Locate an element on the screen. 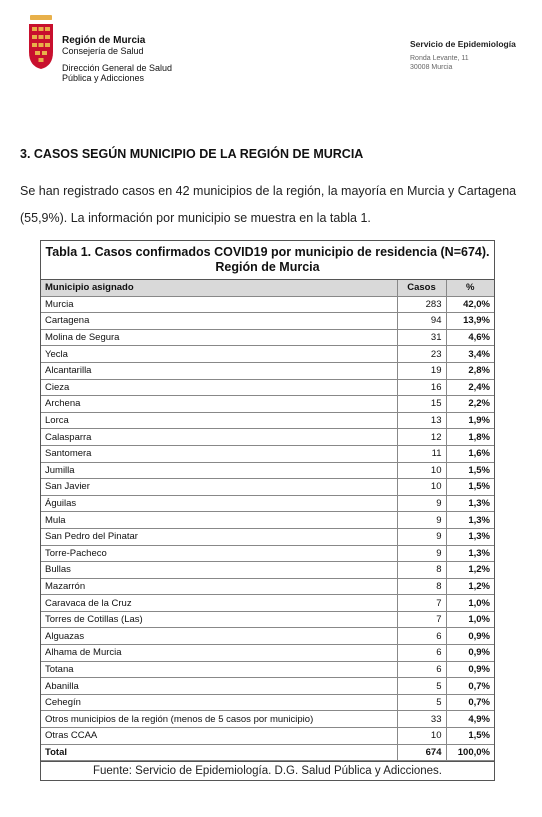 This screenshot has height=817, width=542. table-row: Mula 9 1,3% is located at coordinates (267, 520).